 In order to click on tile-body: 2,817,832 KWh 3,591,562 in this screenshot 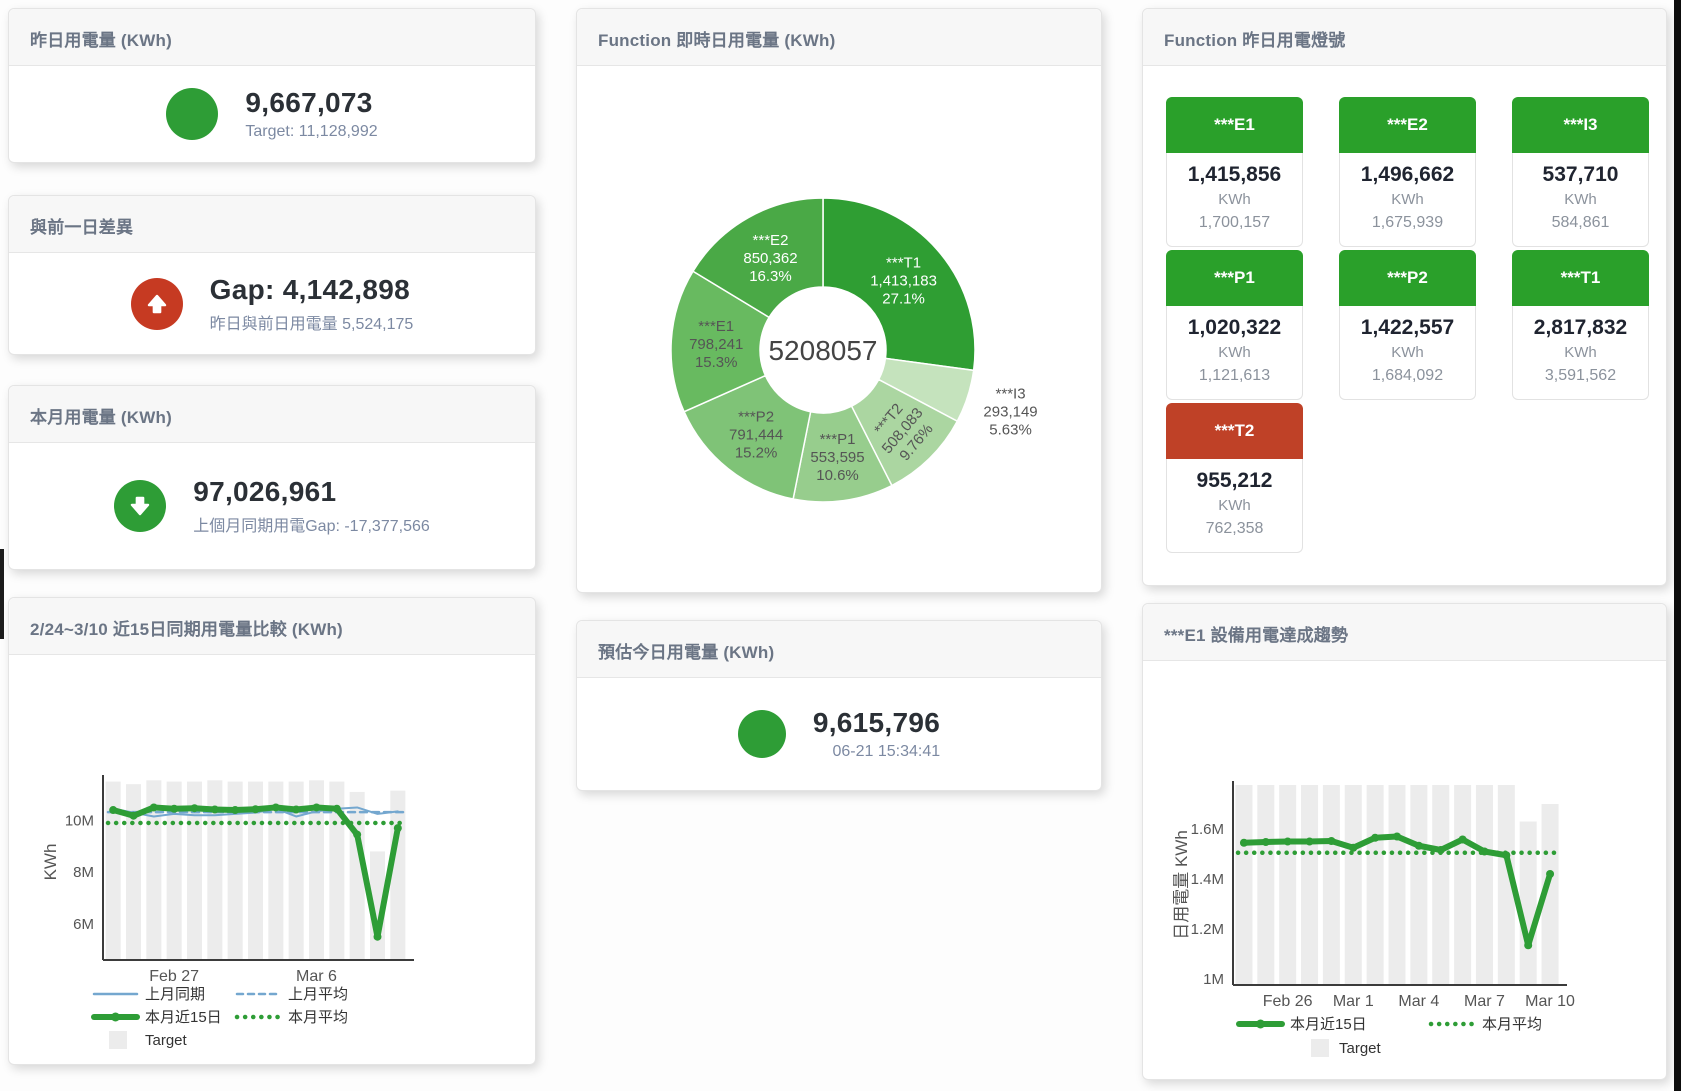, I will do `click(1580, 353)`.